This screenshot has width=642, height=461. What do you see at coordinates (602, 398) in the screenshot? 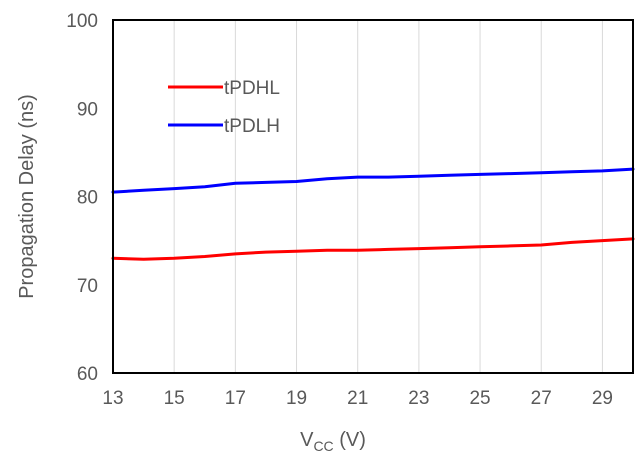
I see `x-tick-label: 29` at bounding box center [602, 398].